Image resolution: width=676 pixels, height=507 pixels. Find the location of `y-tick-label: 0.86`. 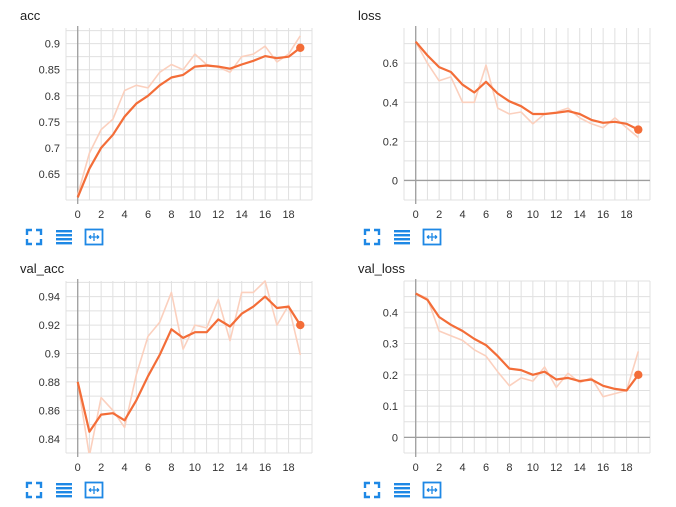

y-tick-label: 0.86 is located at coordinates (49, 411).